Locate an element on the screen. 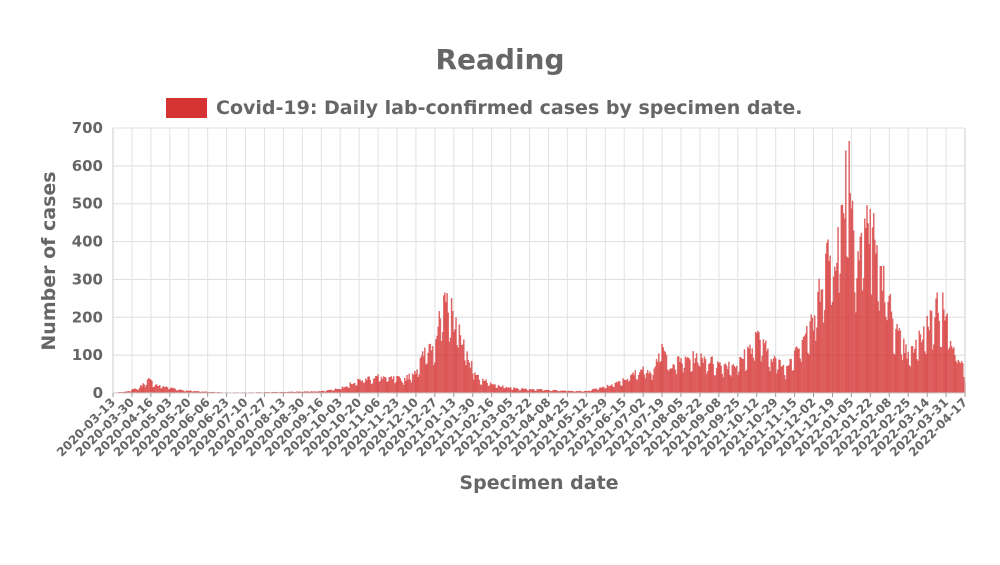  chart-title: Reading is located at coordinates (499, 59).